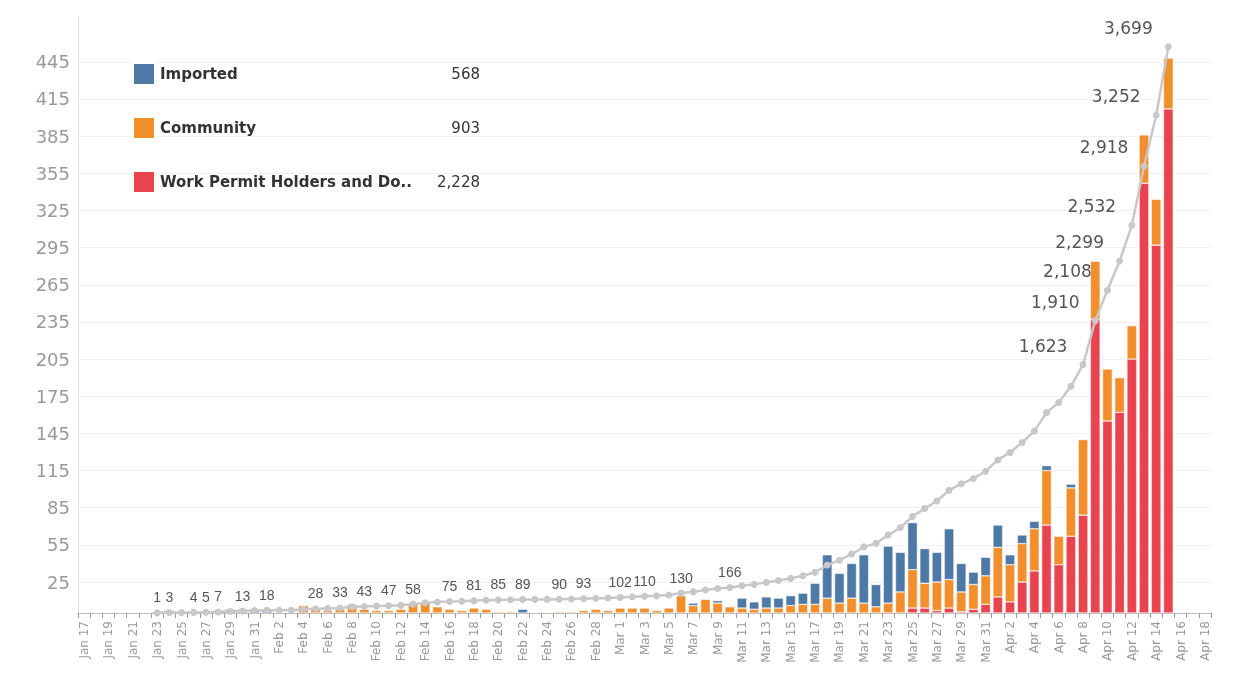 This screenshot has width=1241, height=687. I want to click on y-tick-label: 55, so click(58, 545).